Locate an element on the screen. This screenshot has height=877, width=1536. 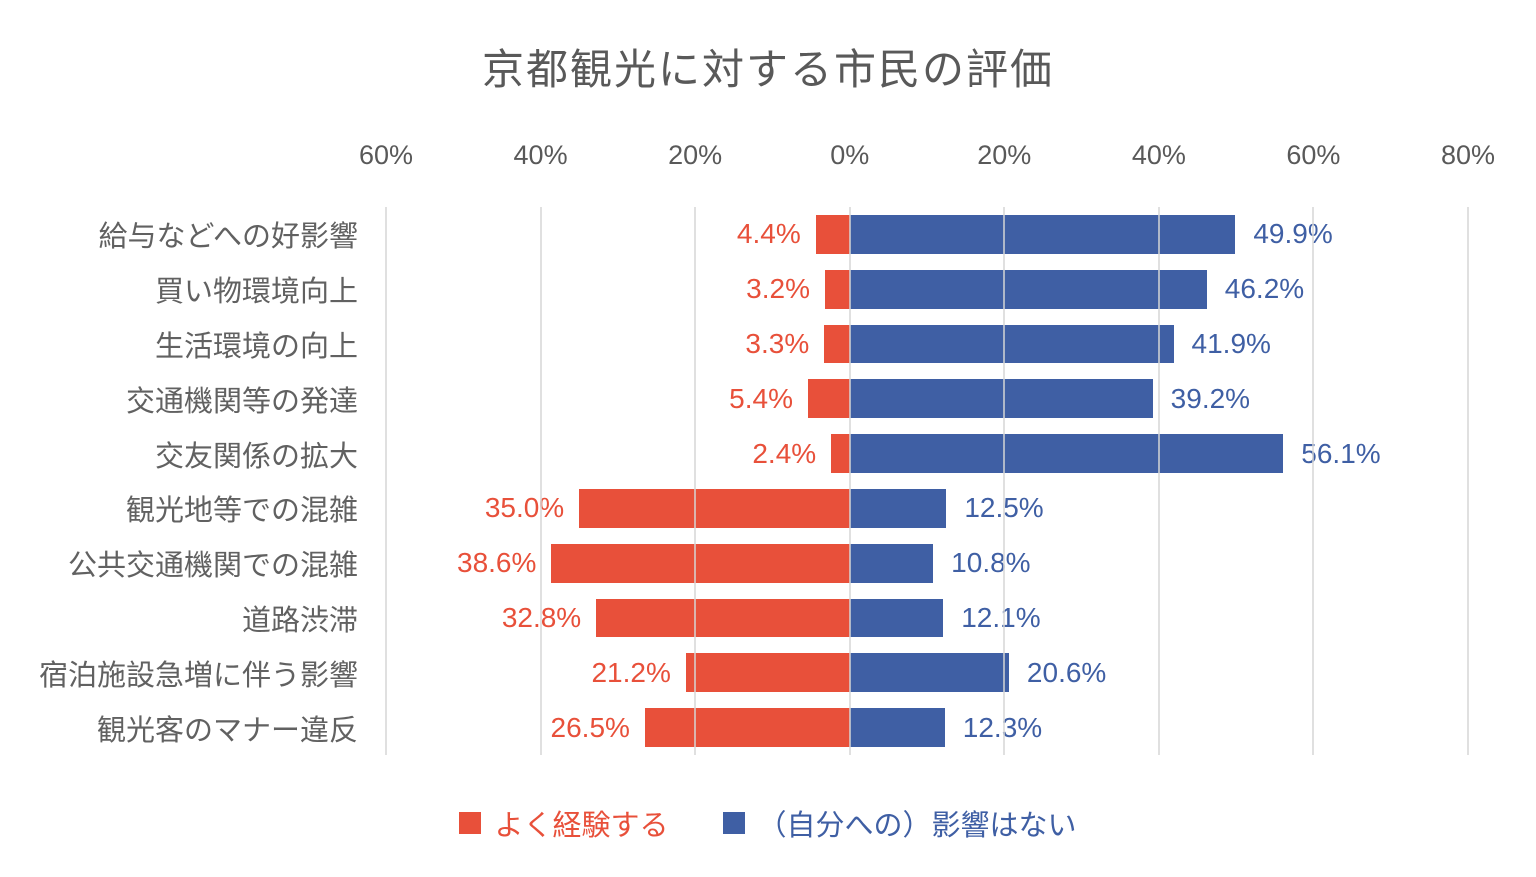
legend-swatch-no-impact-icon is located at coordinates (733, 823).